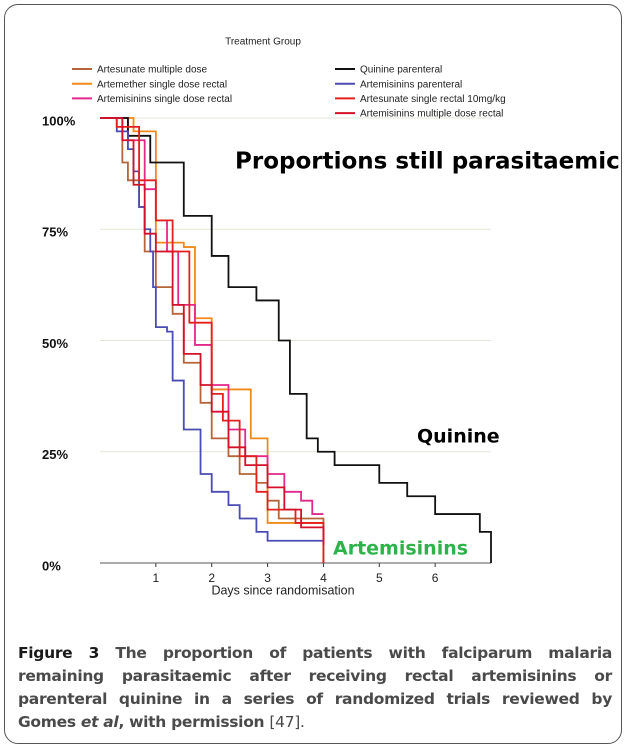 Image resolution: width=629 pixels, height=744 pixels. I want to click on y-tick-label: 25%, so click(55, 454).